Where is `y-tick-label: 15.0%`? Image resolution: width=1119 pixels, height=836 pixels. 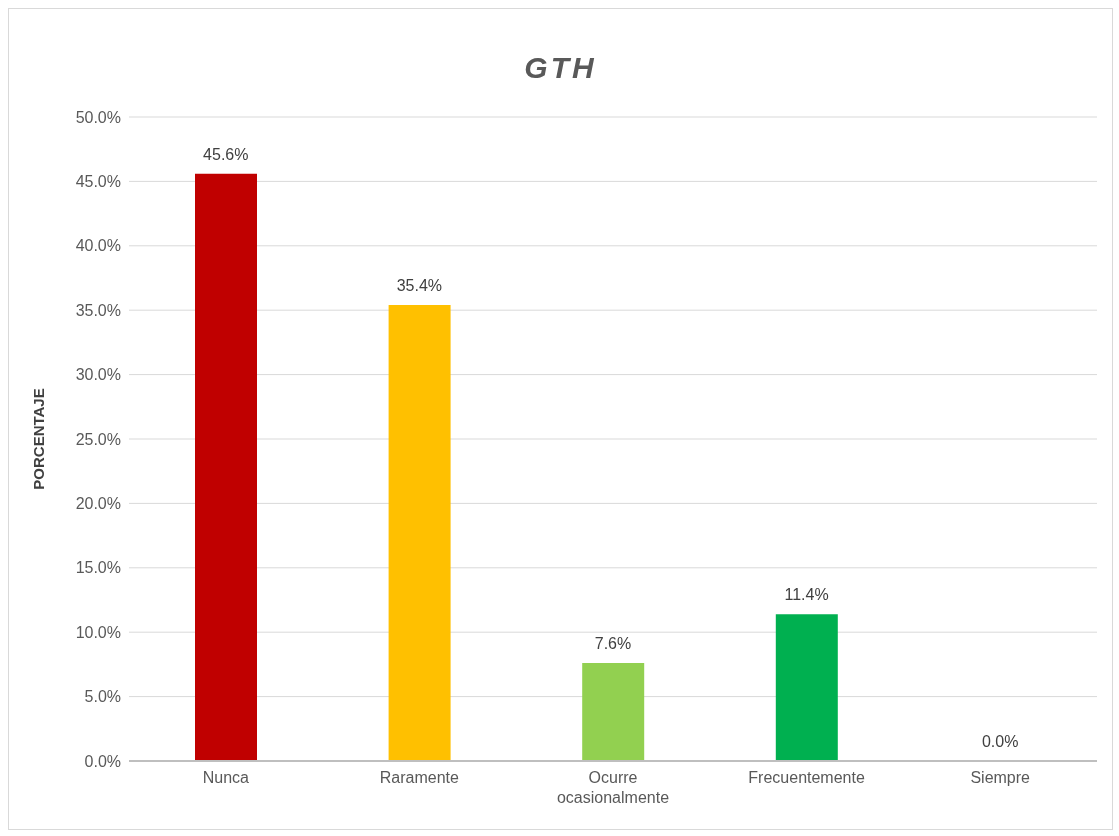
y-tick-label: 15.0% is located at coordinates (98, 568).